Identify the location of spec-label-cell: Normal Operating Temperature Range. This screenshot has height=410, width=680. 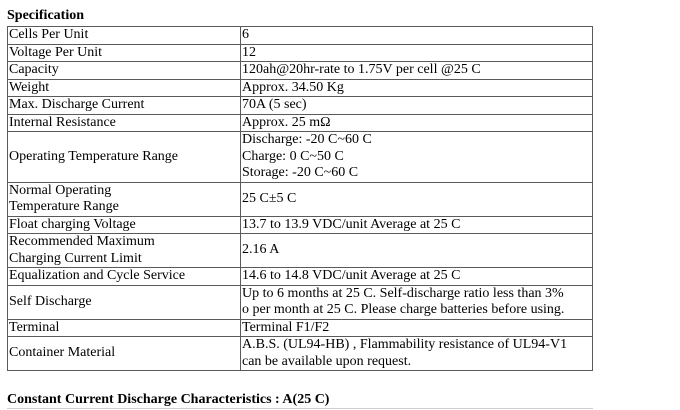
(124, 199).